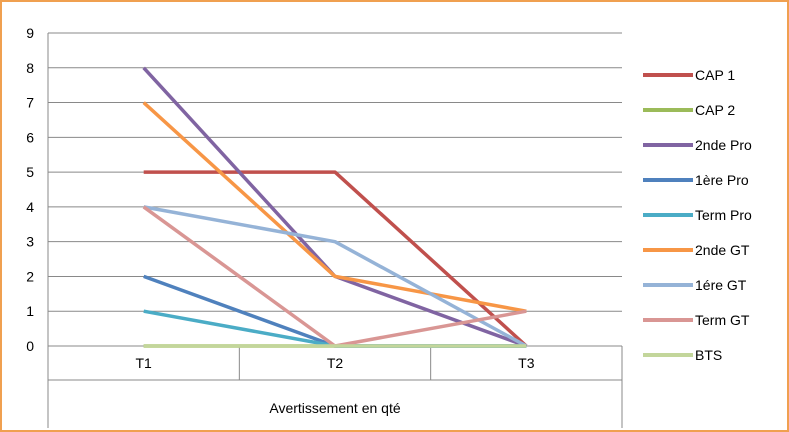  Describe the element at coordinates (334, 408) in the screenshot. I see `x-axis-label: Avertissement en qté` at that location.